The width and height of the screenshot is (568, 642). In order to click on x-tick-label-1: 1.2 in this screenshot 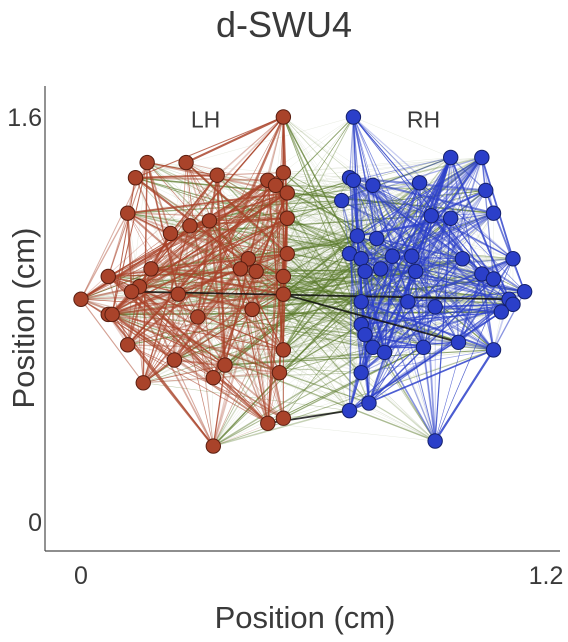, I will do `click(546, 576)`.